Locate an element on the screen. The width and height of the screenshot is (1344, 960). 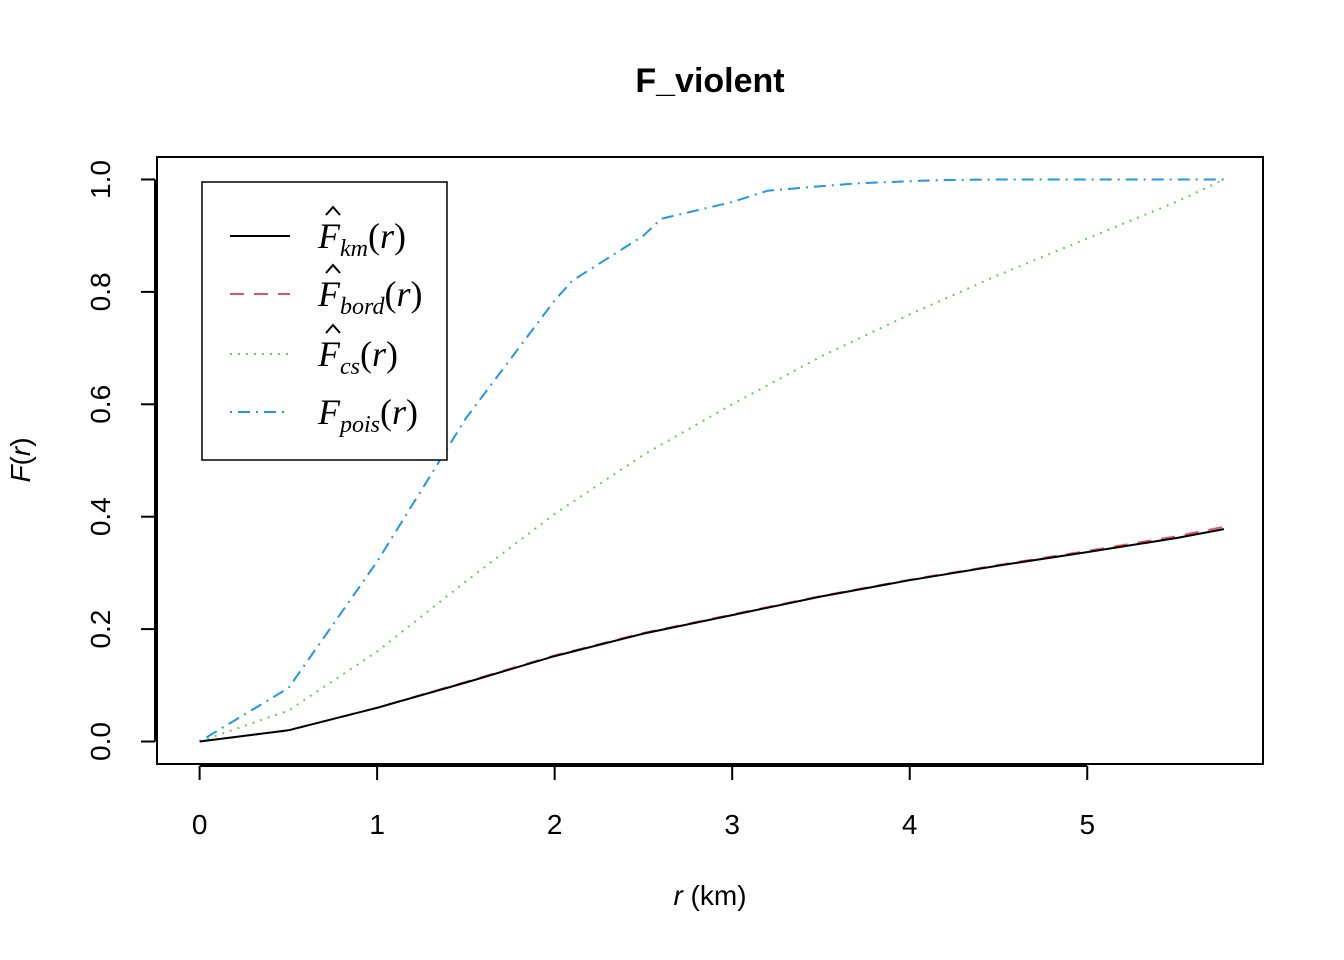
x-axis-label: r (km) is located at coordinates (709, 895).